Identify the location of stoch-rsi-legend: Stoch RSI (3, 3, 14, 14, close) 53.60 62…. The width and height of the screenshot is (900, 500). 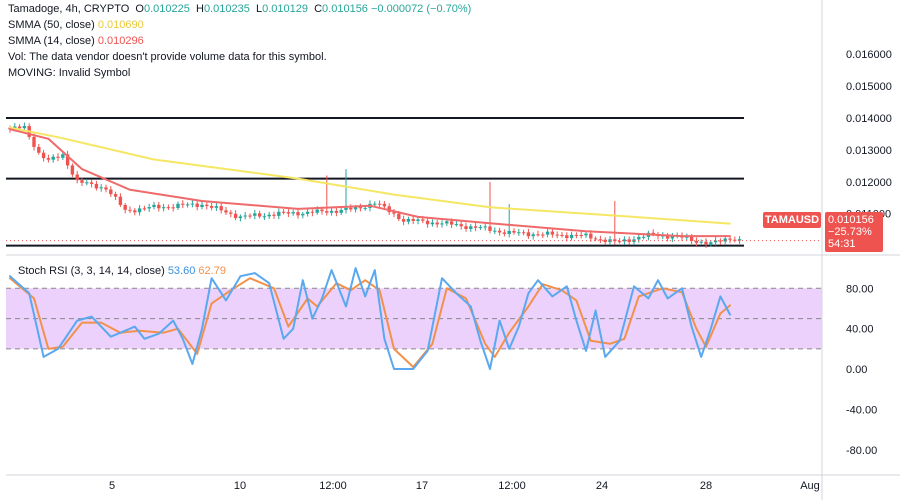
(122, 271).